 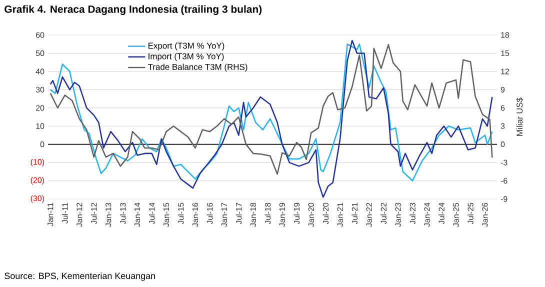 What do you see at coordinates (520, 117) in the screenshot?
I see `y2-axis-title: Miliar US$` at bounding box center [520, 117].